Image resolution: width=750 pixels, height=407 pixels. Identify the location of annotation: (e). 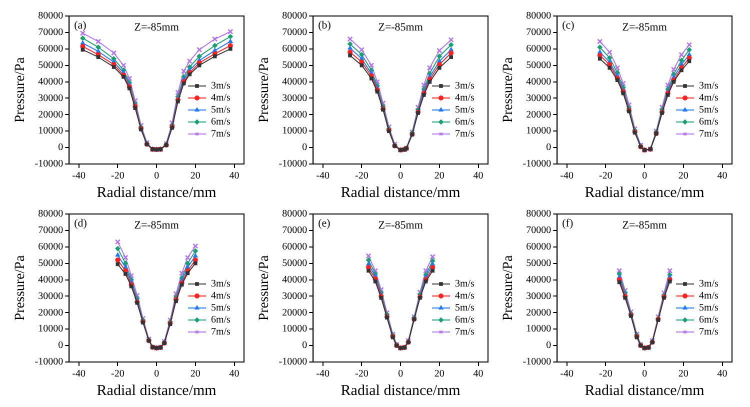
(324, 223).